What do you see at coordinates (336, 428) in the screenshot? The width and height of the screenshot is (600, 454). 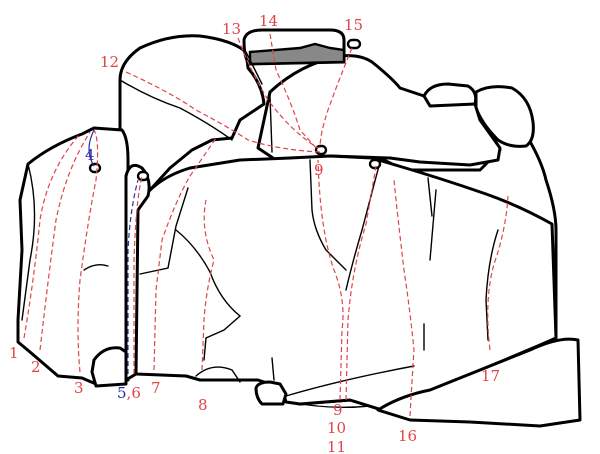 I see `route-label-10: 10` at bounding box center [336, 428].